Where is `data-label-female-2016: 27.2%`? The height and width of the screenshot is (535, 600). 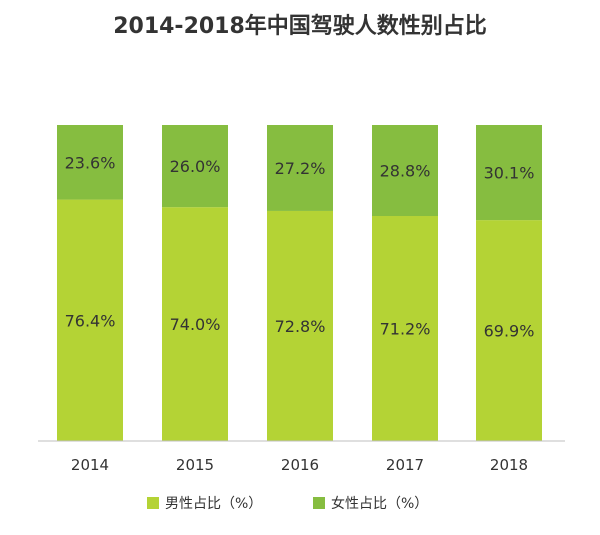 data-label-female-2016: 27.2% is located at coordinates (300, 168).